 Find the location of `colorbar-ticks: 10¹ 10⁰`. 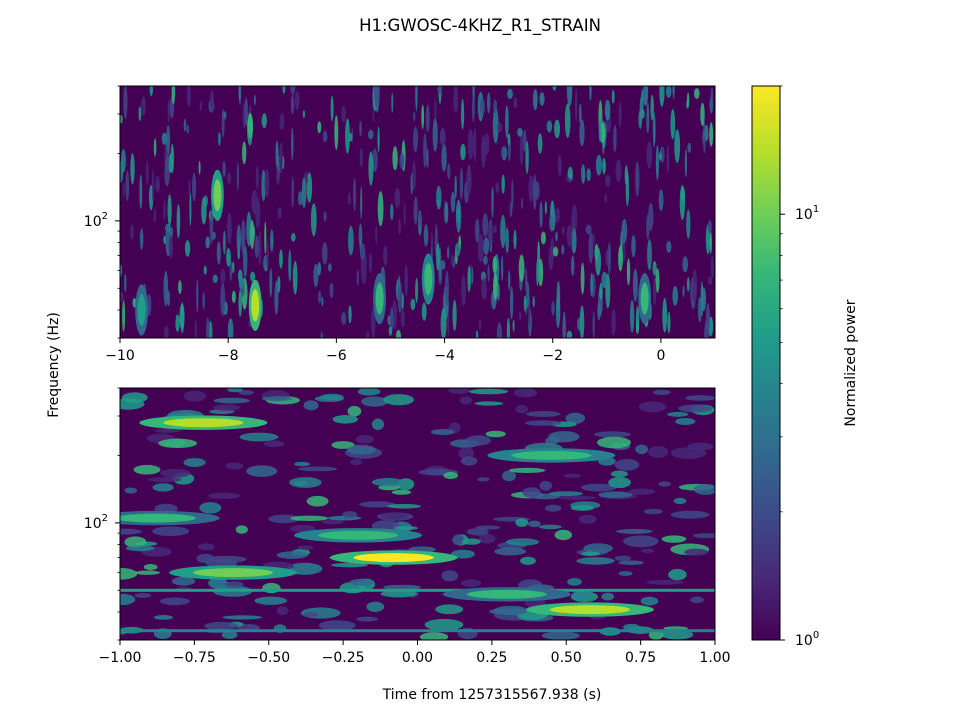

colorbar-ticks: 10¹ 10⁰ is located at coordinates (799, 367).